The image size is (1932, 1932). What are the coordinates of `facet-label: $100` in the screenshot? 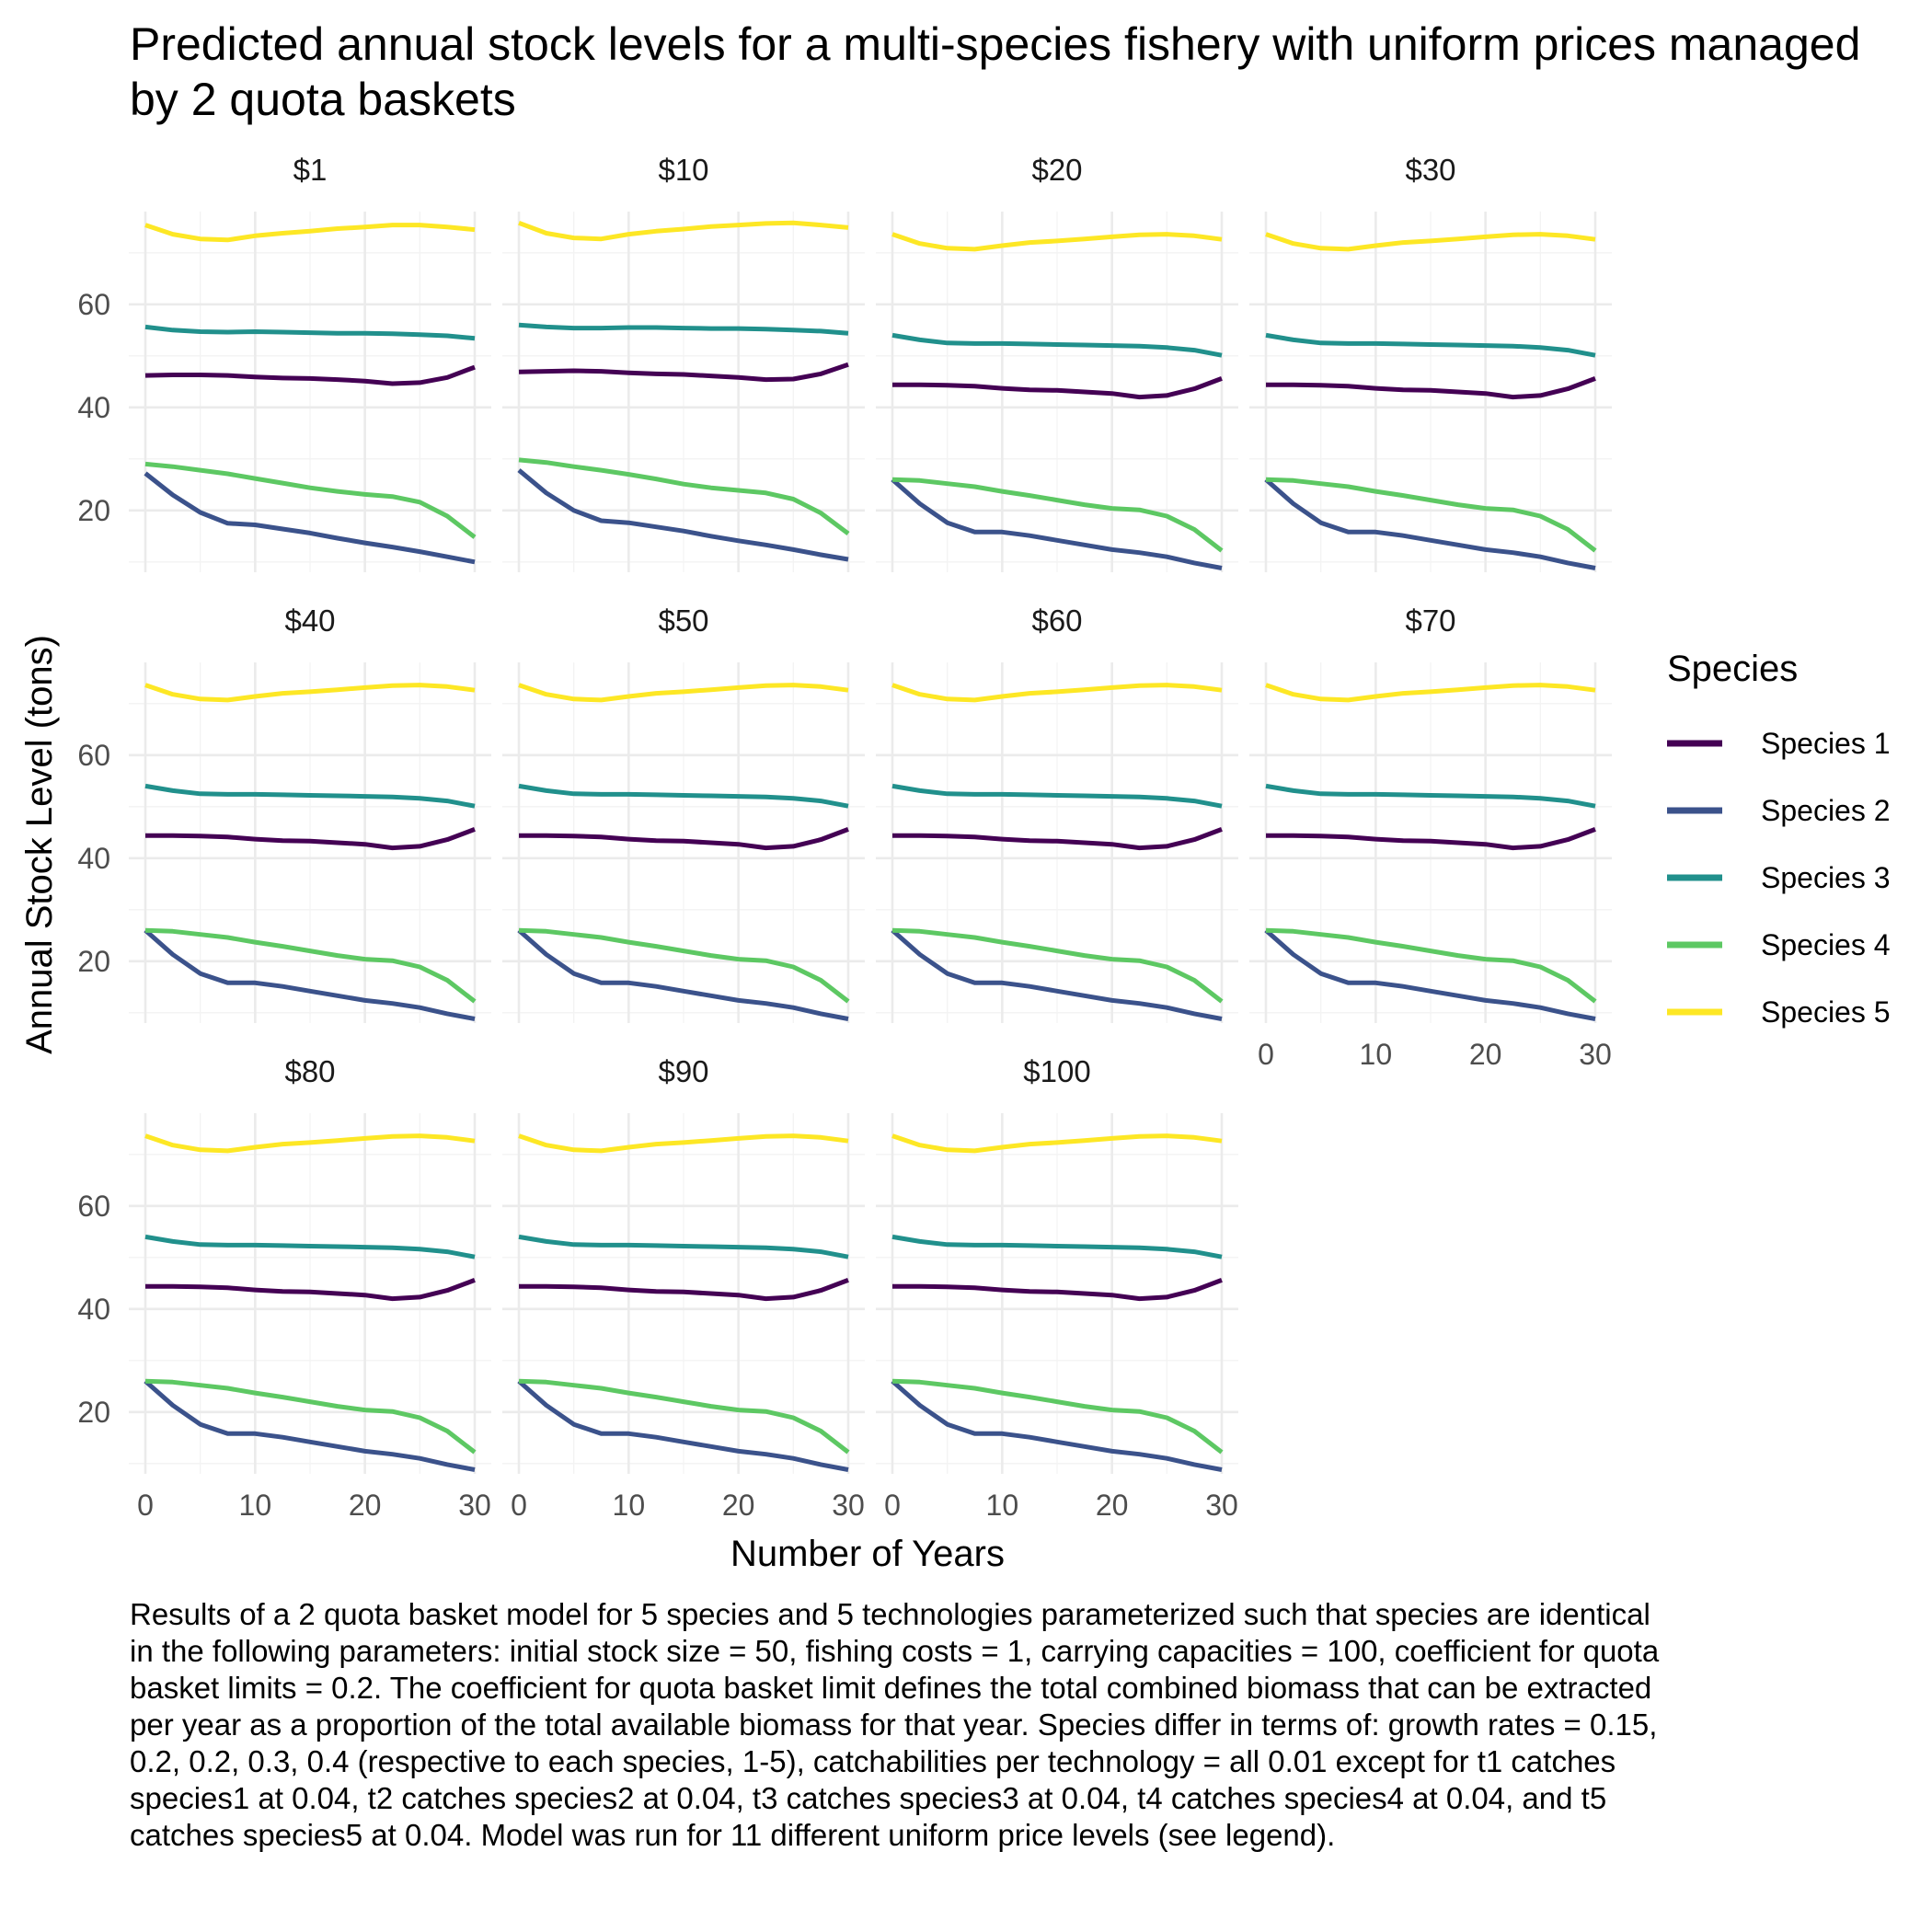 It's located at (1056, 1071).